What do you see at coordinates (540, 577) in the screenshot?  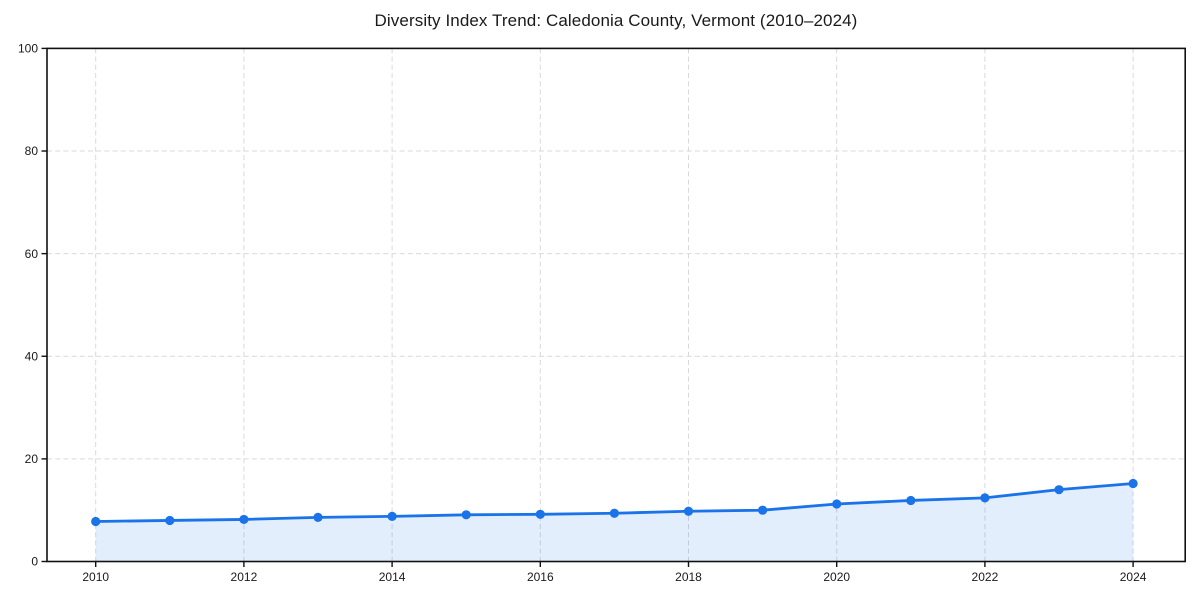 I see `x-axis-tick-label: 2016` at bounding box center [540, 577].